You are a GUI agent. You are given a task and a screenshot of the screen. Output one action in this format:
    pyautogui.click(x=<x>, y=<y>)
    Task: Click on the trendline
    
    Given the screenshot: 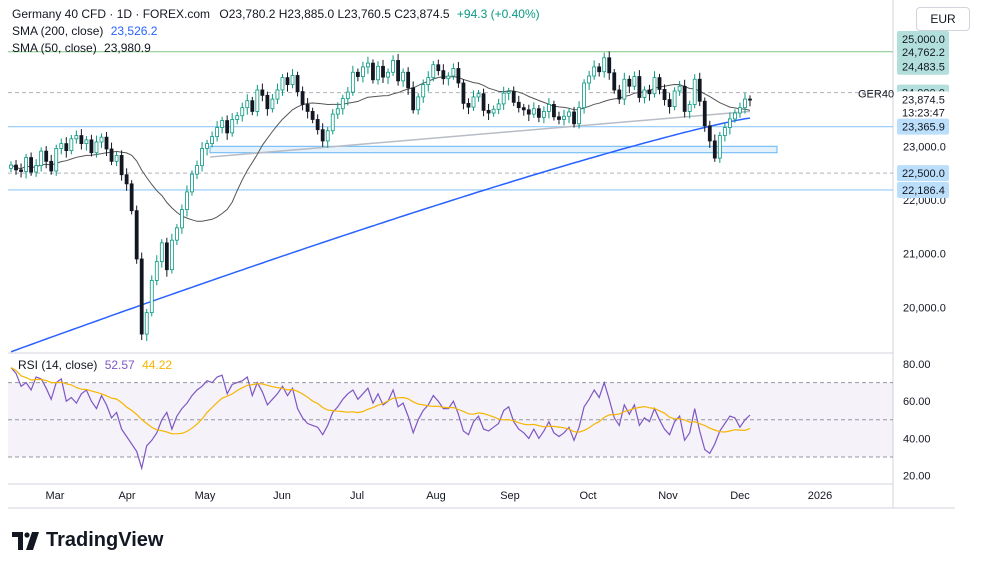 What is the action you would take?
    pyautogui.click(x=480, y=134)
    